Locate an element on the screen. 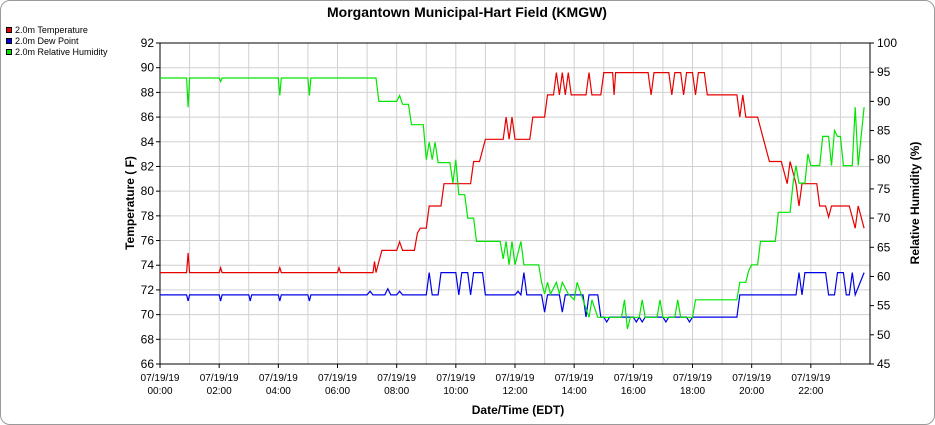 This screenshot has height=425, width=935. y-tick-label: 72 is located at coordinates (148, 290).